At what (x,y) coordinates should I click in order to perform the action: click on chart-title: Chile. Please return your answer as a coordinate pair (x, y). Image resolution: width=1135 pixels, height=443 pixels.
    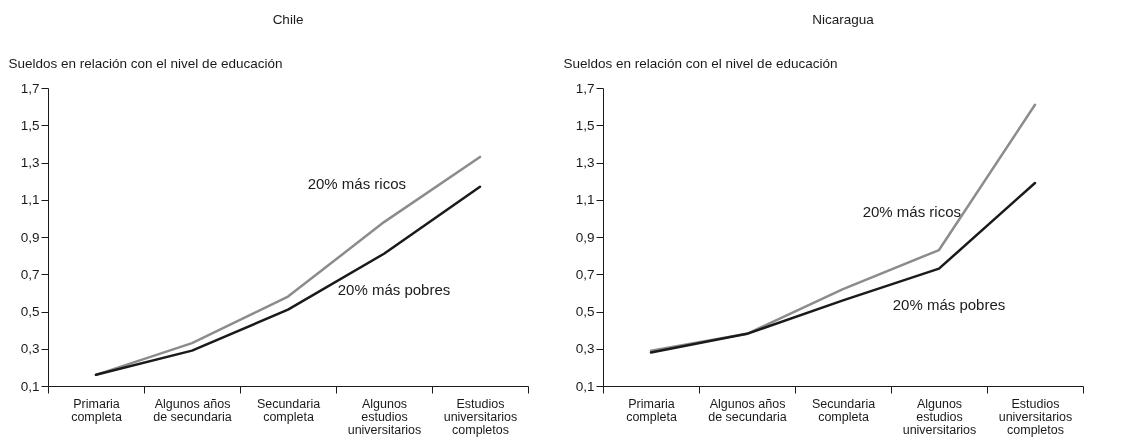
    Looking at the image, I should click on (288, 19).